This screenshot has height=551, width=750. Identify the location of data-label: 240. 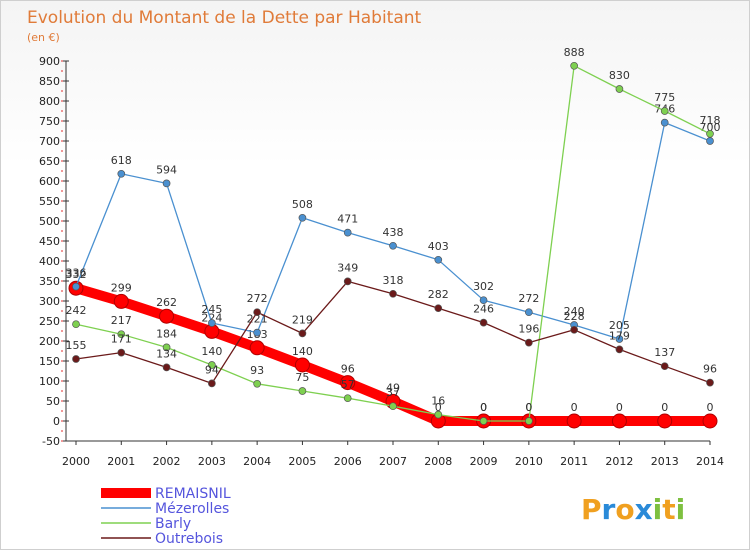
(574, 311).